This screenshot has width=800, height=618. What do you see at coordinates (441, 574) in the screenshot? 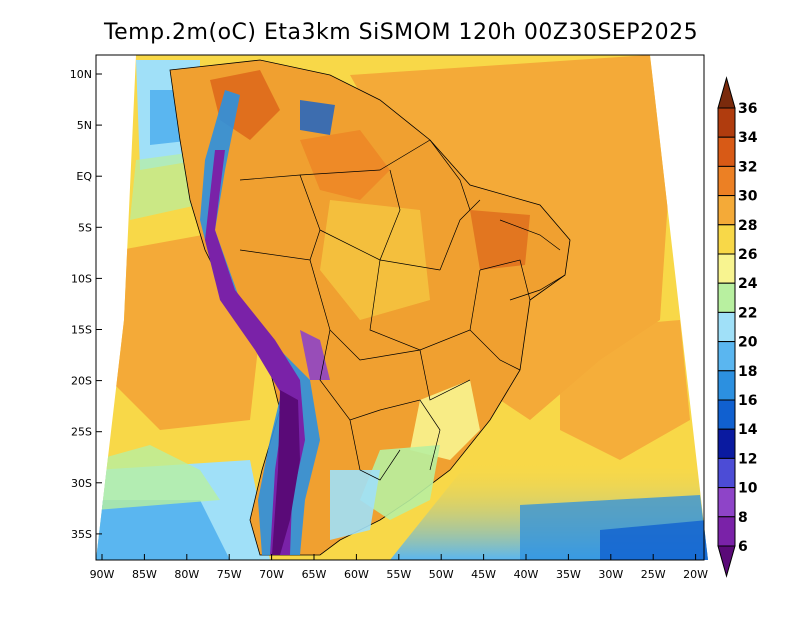
I see `lon-tick-label: 50W` at bounding box center [441, 574].